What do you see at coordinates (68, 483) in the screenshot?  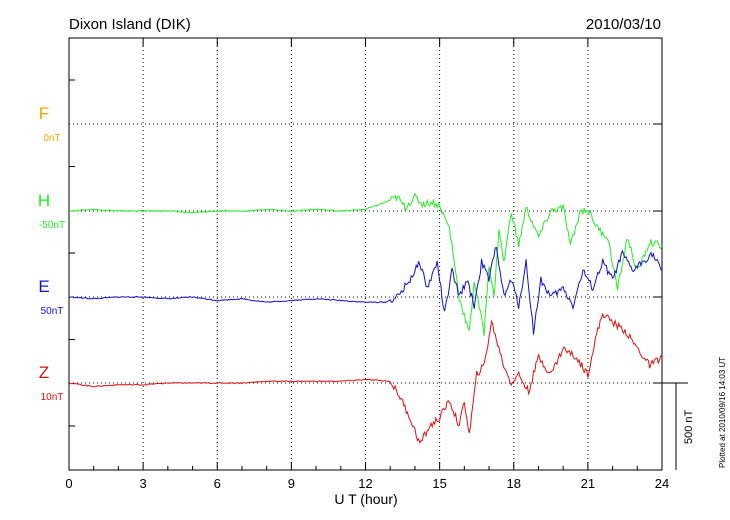 I see `x-tick-label-0: 0` at bounding box center [68, 483].